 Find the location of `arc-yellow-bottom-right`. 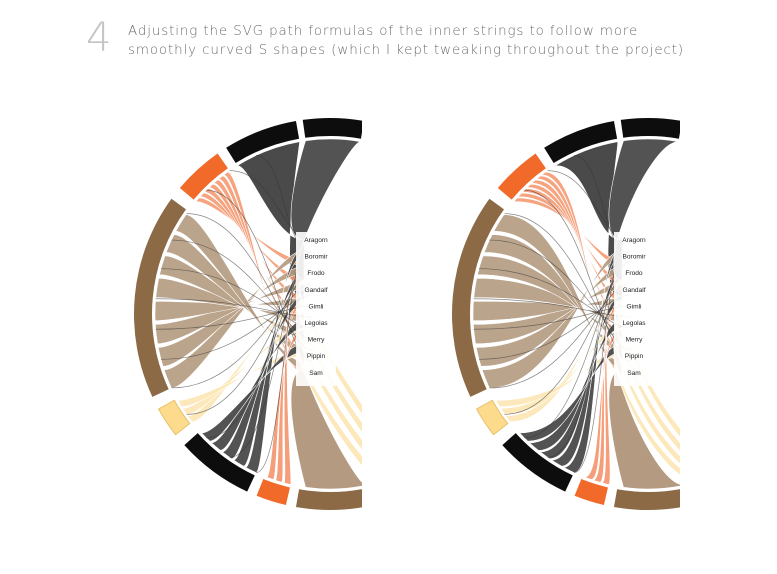

arc-yellow-bottom-right is located at coordinates (720, 485).